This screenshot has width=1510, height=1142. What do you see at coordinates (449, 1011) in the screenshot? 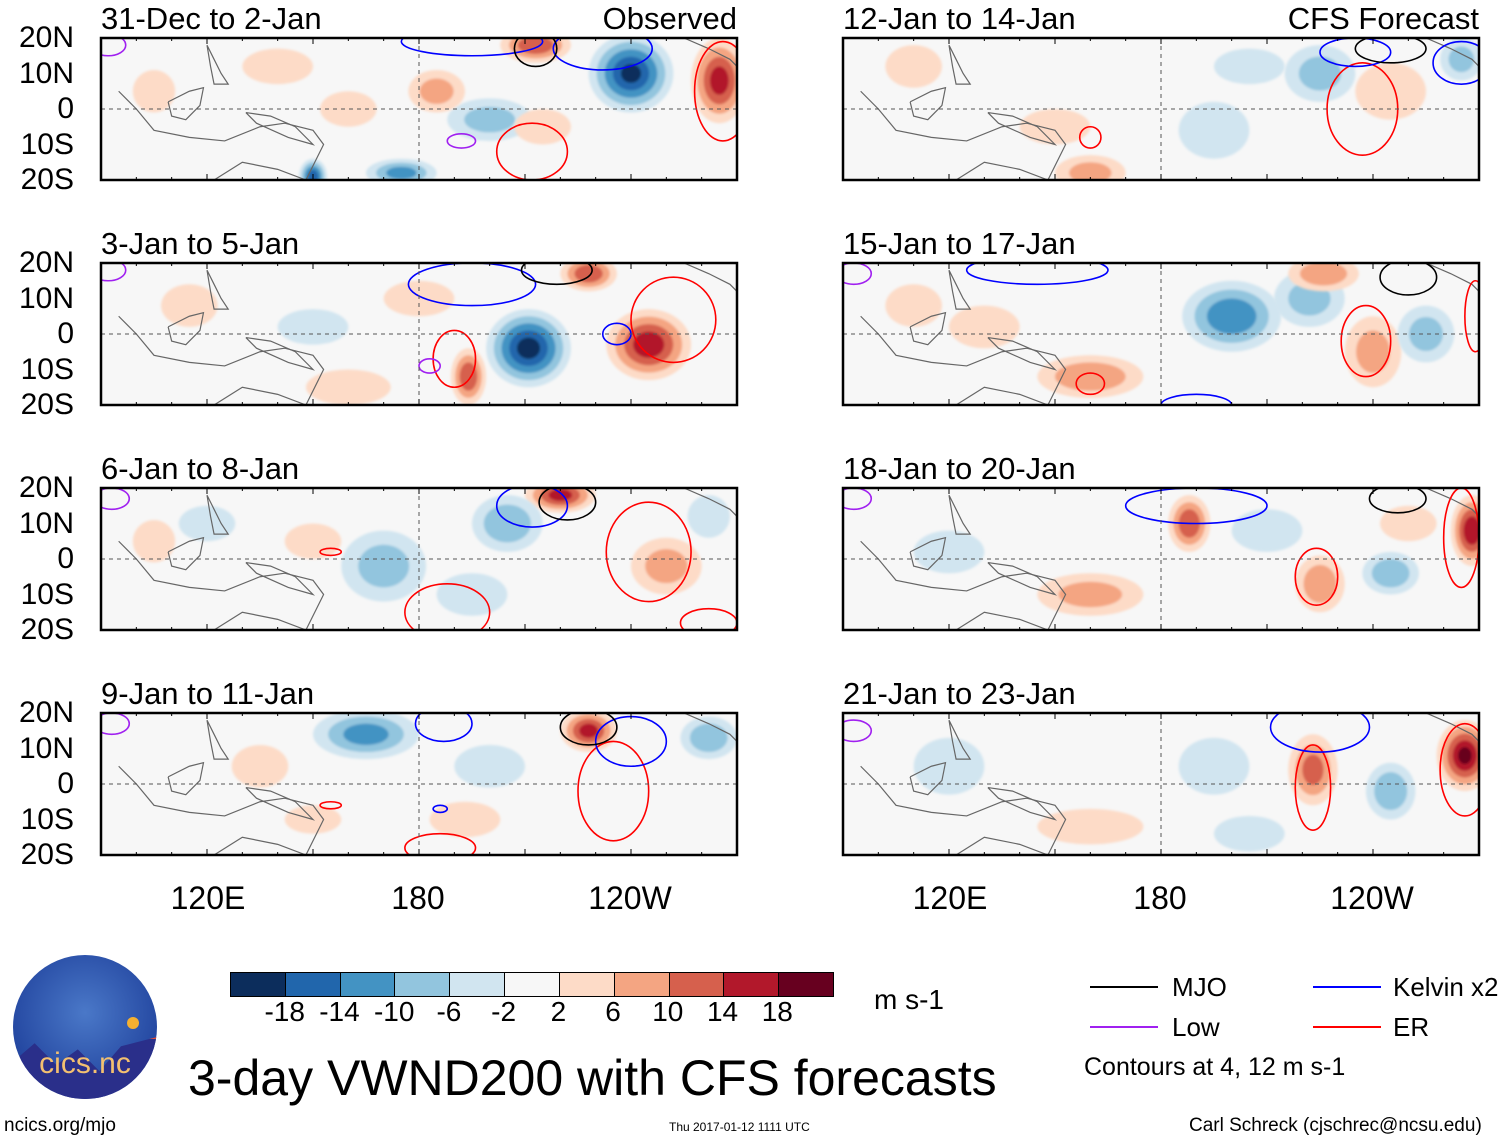
I see `colorbar-tick-label: -6` at bounding box center [449, 1011].